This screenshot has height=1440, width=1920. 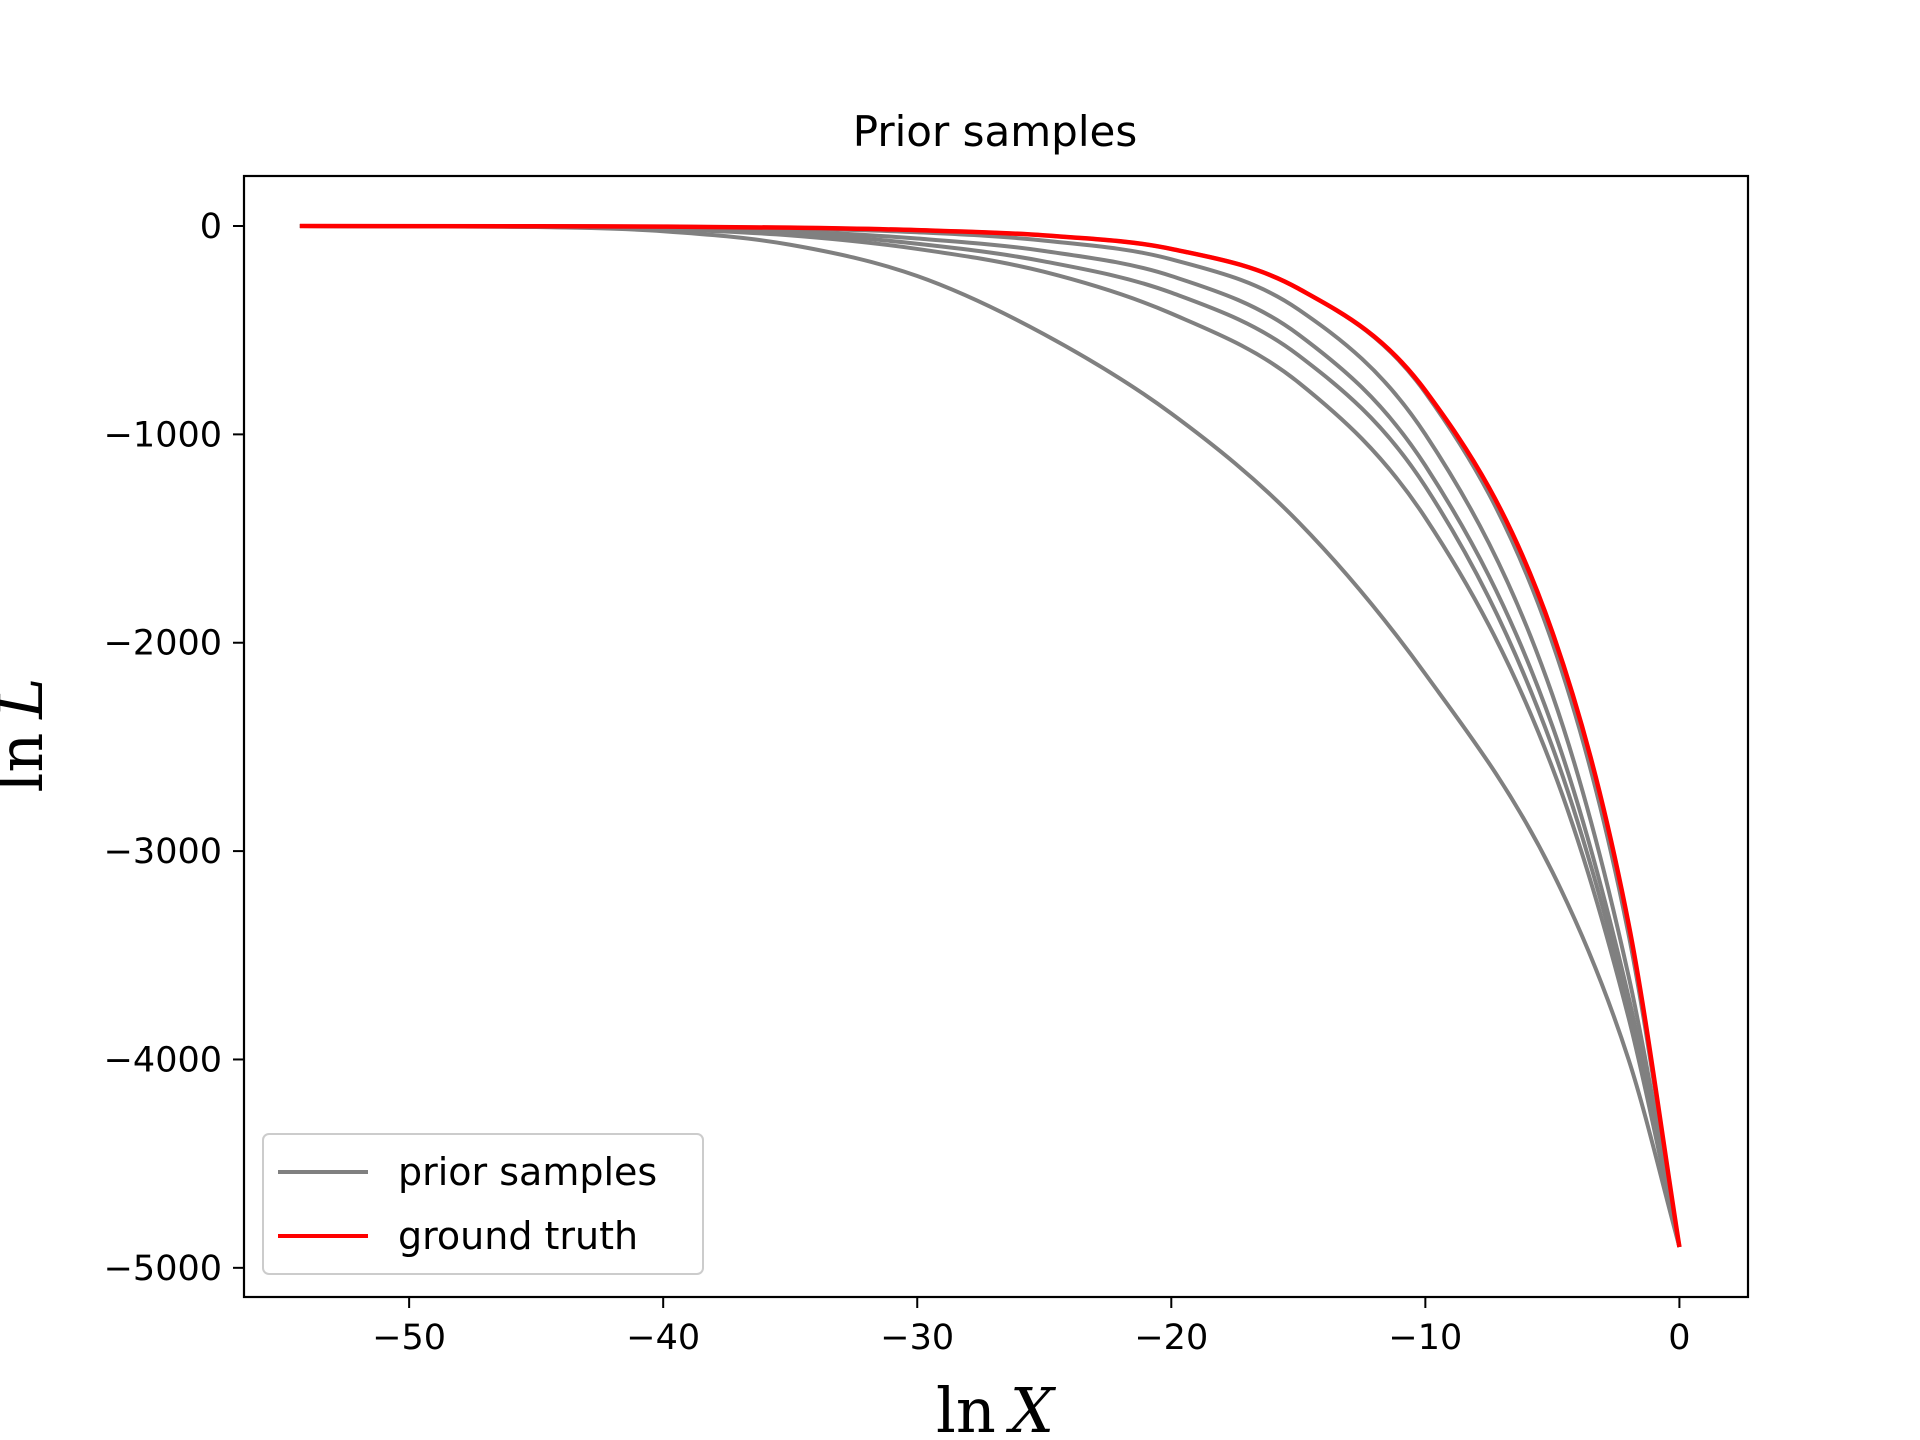 I want to click on legend-label: prior samples, so click(x=527, y=1172).